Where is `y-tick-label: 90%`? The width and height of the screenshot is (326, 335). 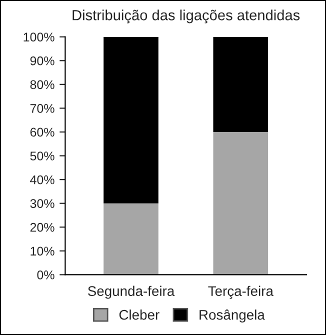
y-tick-label: 90% is located at coordinates (42, 61).